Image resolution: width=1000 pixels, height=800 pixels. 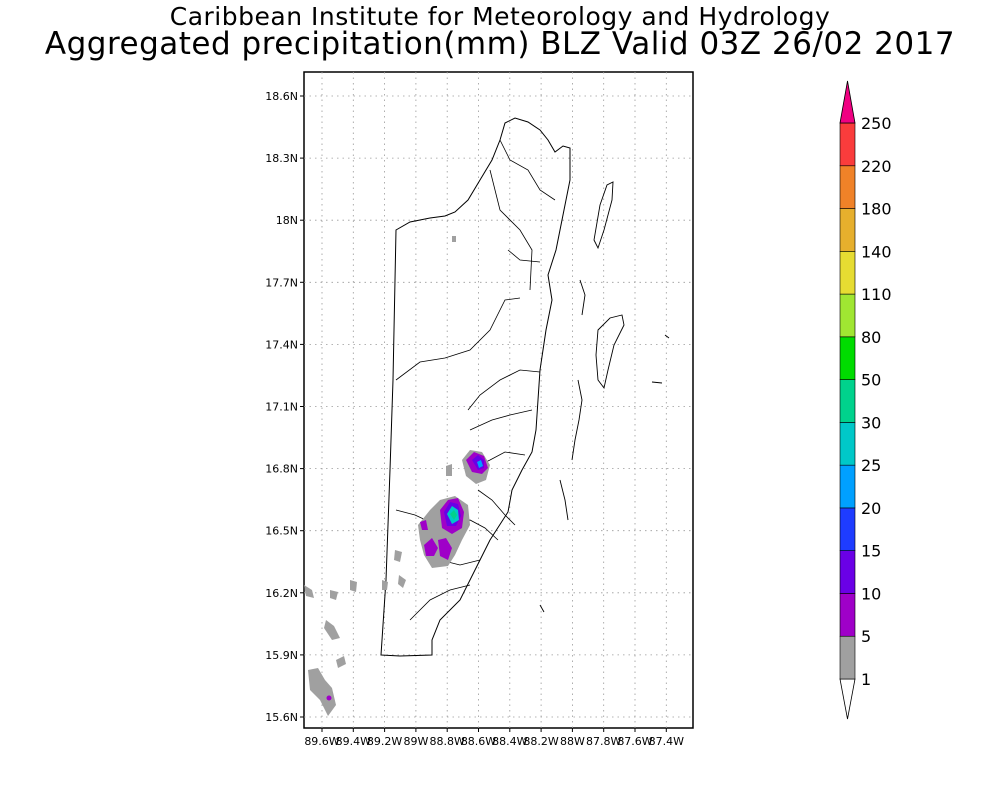 I want to click on precip-teal-core, so click(x=453, y=515).